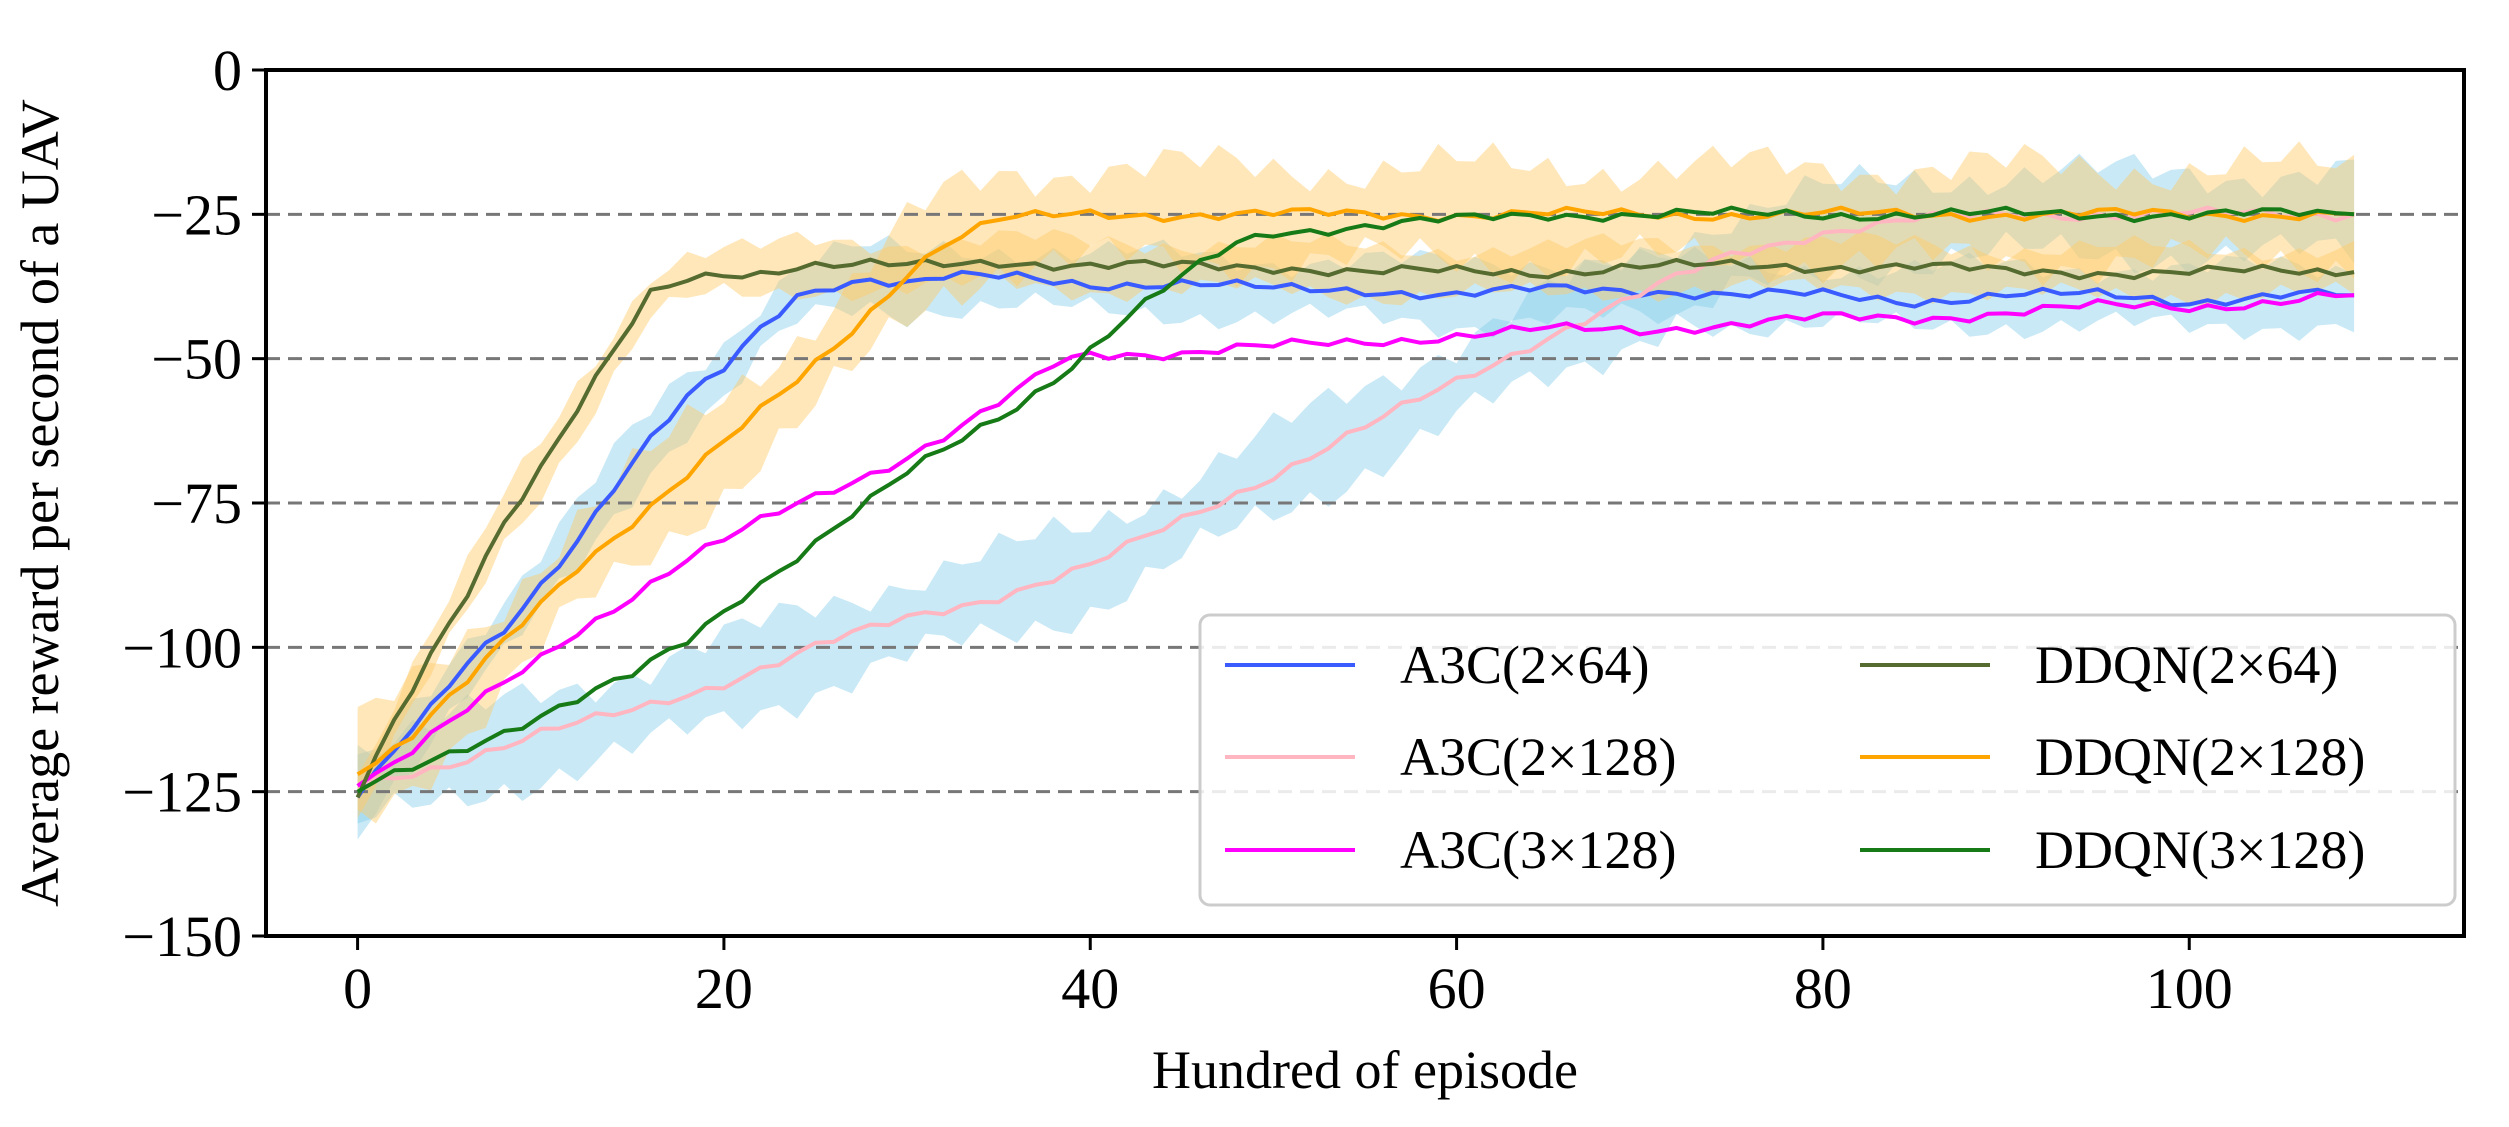 This screenshot has height=1127, width=2509. Describe the element at coordinates (227, 70) in the screenshot. I see `y-tick-label: 0` at that location.